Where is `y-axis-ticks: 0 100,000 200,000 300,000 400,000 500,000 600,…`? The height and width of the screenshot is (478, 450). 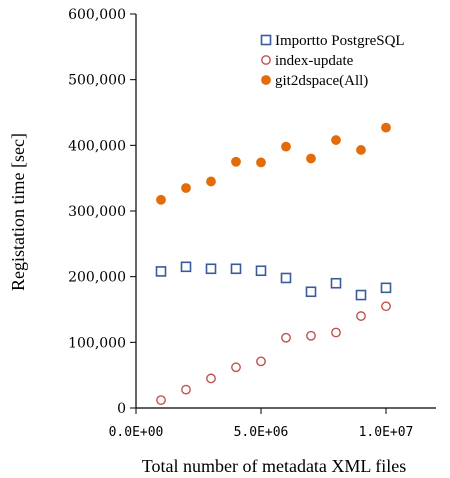 y-axis-ticks: 0 100,000 200,000 300,000 400,000 500,000 600,… is located at coordinates (102, 212).